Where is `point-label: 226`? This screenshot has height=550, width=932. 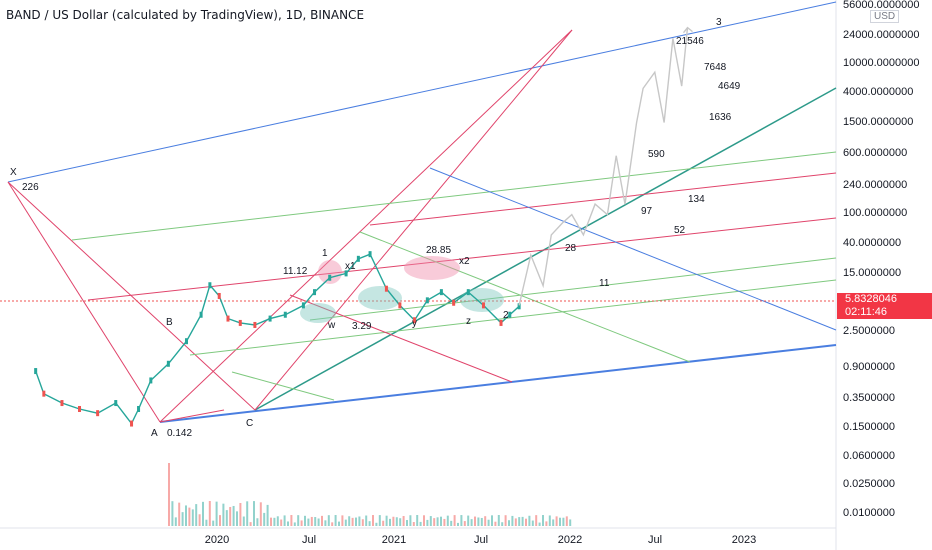 point-label: 226 is located at coordinates (30, 187).